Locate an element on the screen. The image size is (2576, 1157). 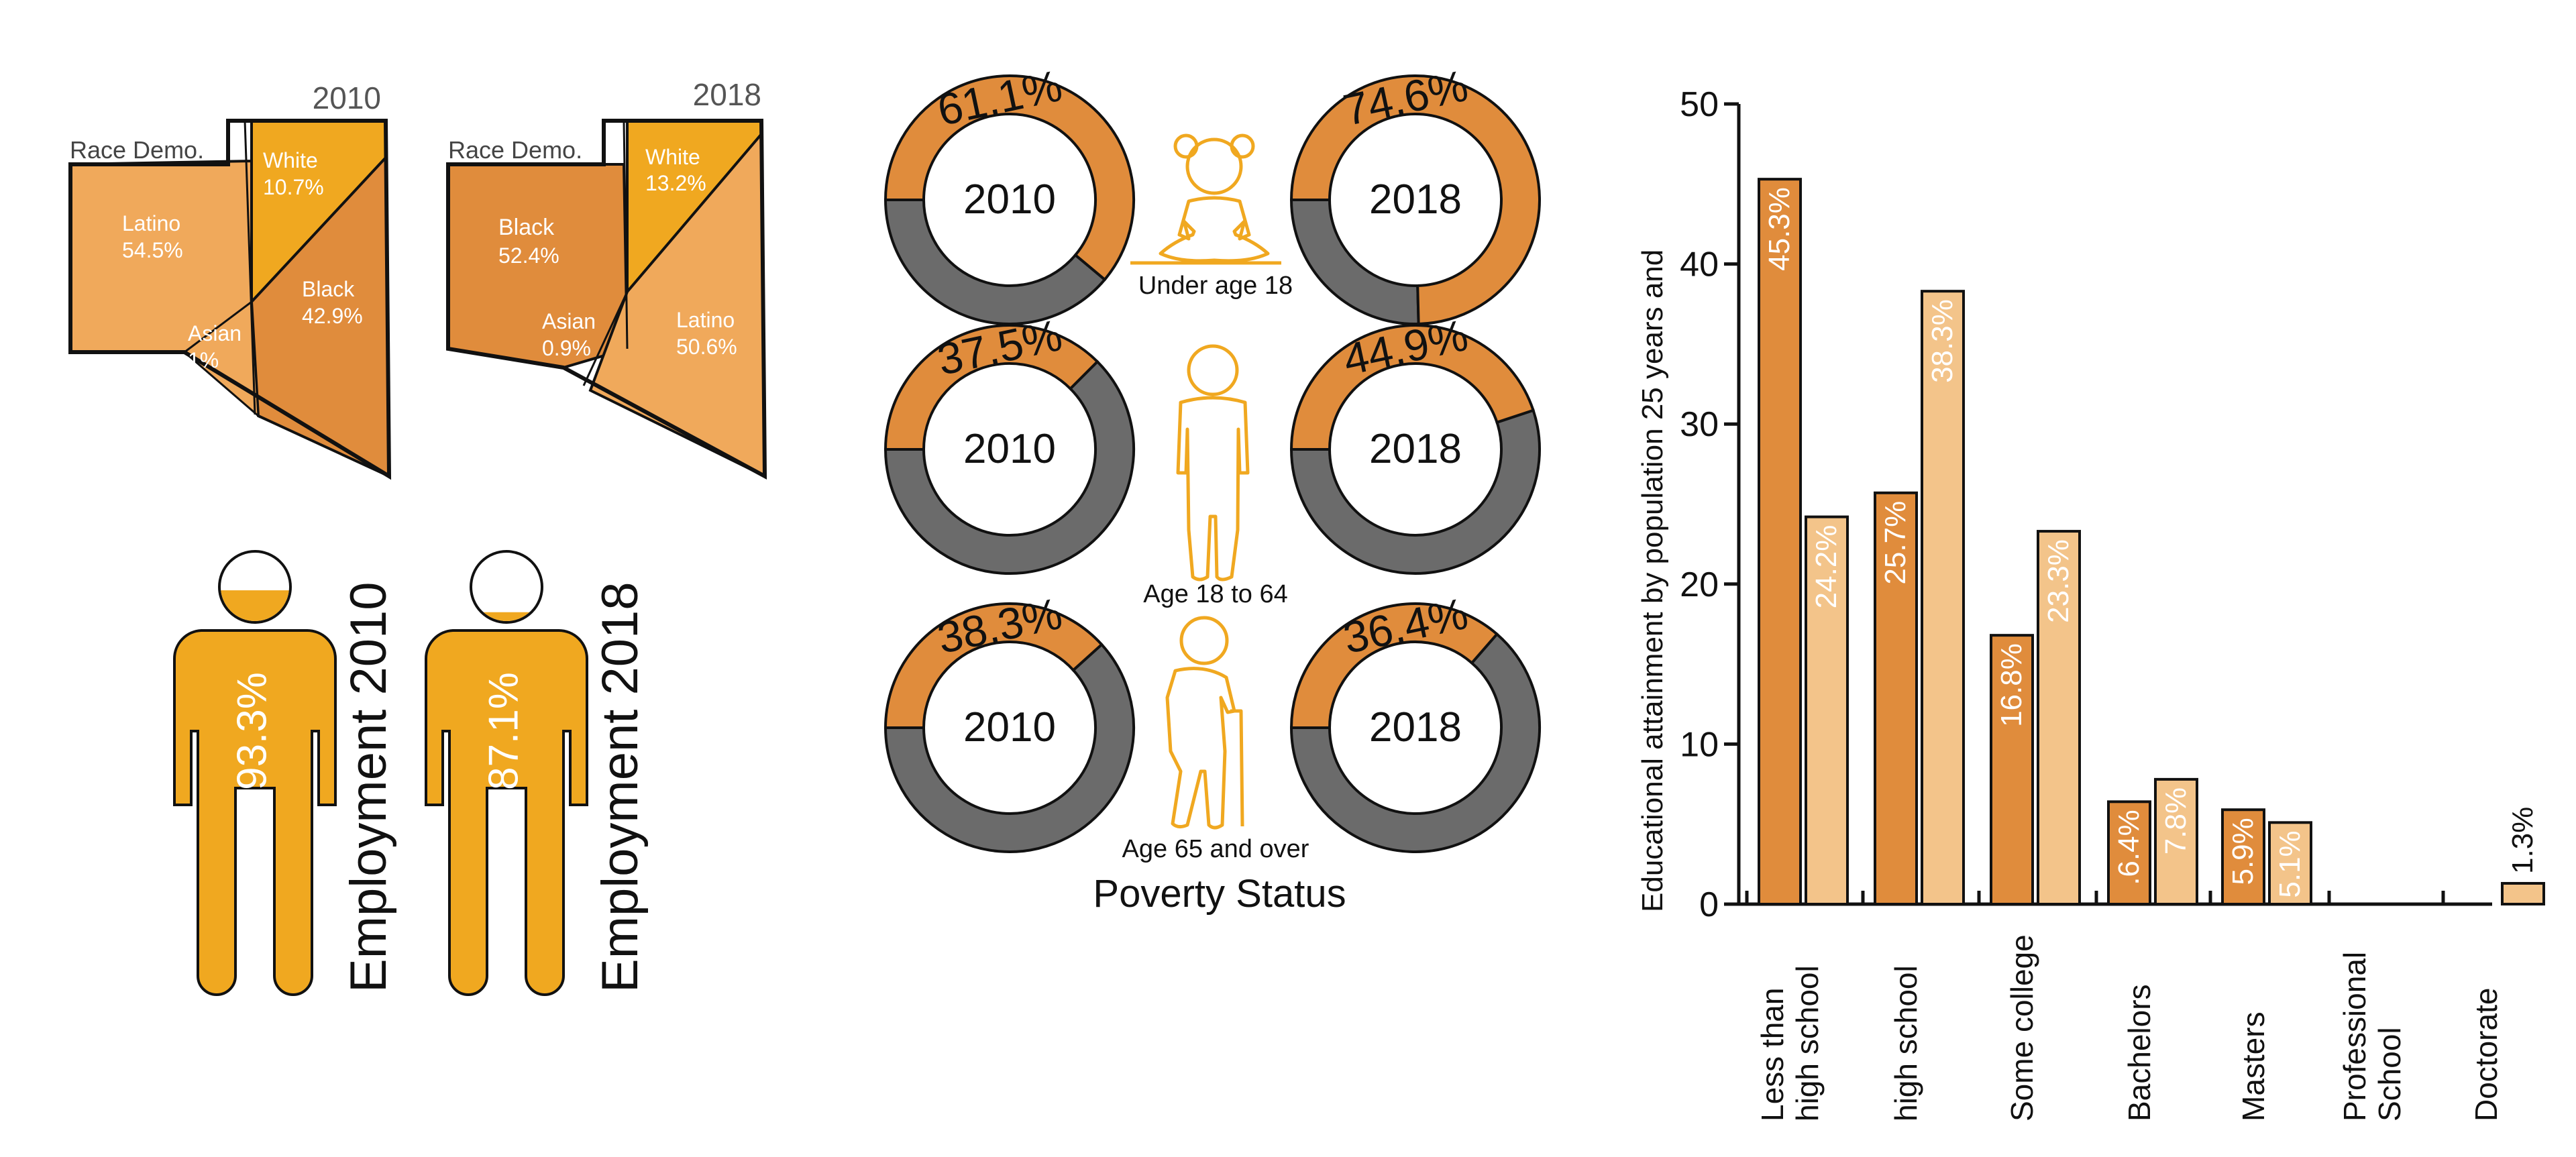
bar-data-label: 5.1% is located at coordinates (2289, 863).